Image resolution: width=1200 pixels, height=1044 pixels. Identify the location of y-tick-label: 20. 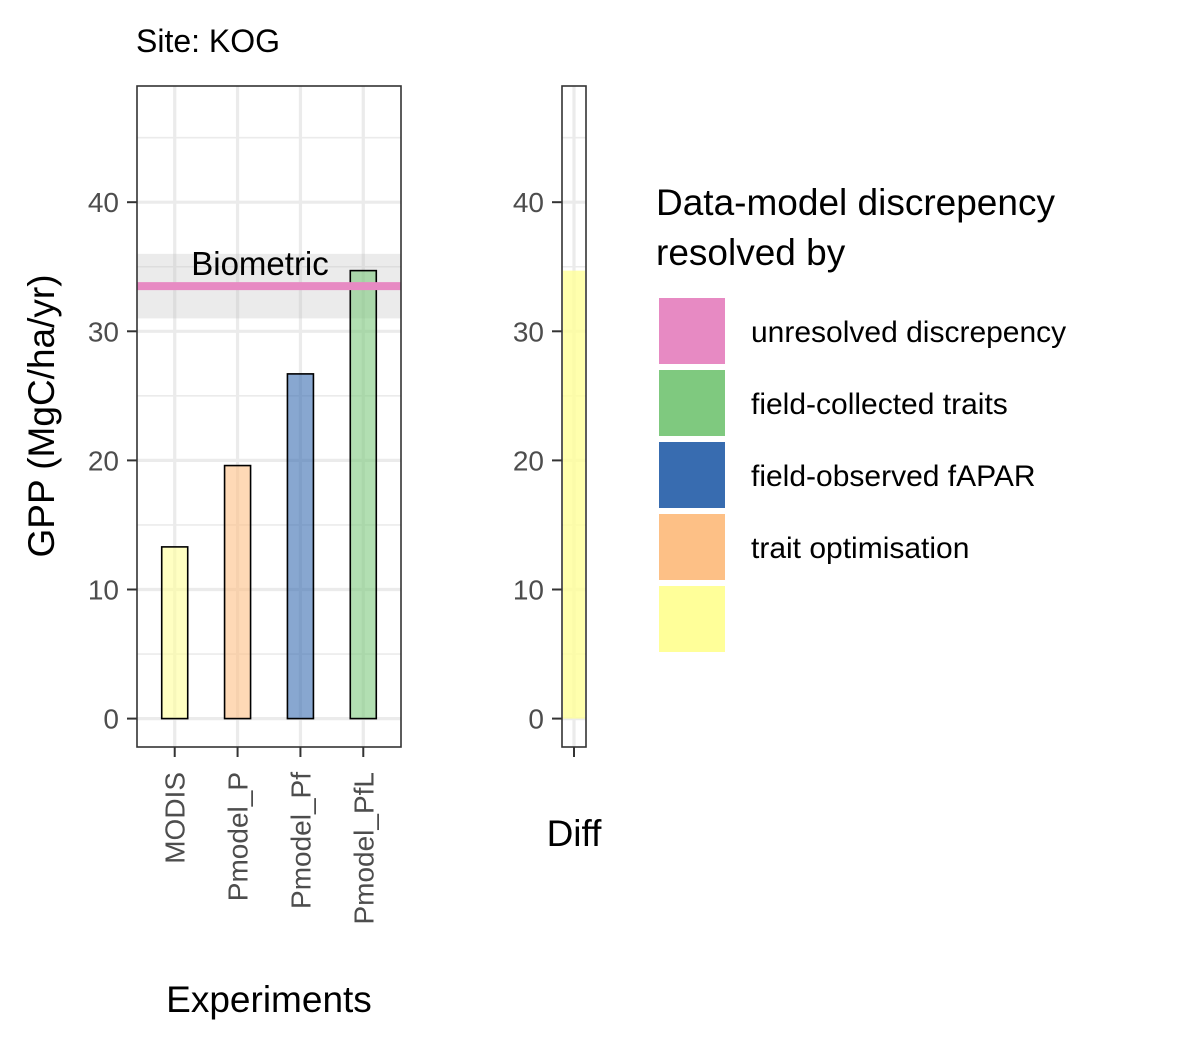
(103, 460).